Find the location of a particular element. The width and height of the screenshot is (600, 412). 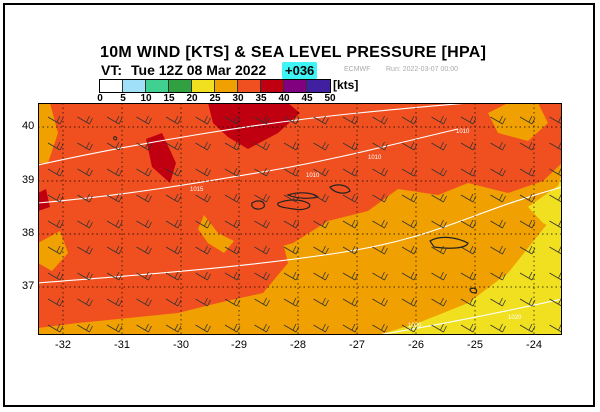

longitude-tick-label: -26 is located at coordinates (416, 345).